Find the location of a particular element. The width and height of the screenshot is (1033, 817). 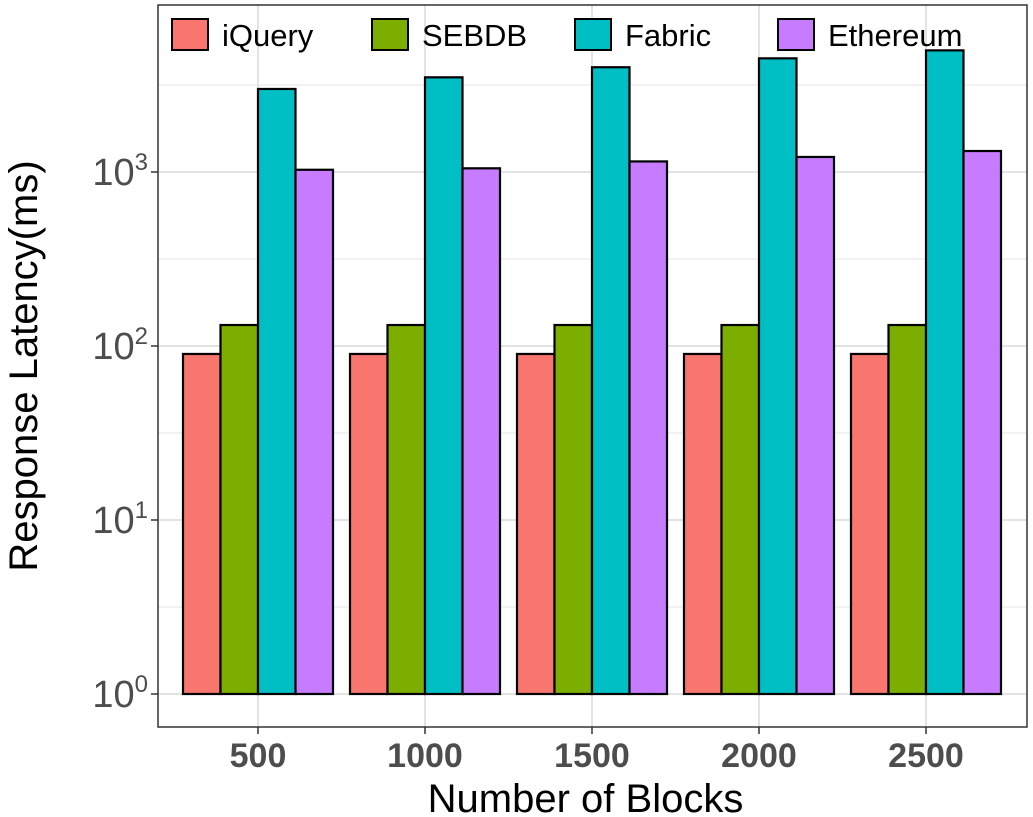

y-tick-label: 10¹ is located at coordinates (120, 519).